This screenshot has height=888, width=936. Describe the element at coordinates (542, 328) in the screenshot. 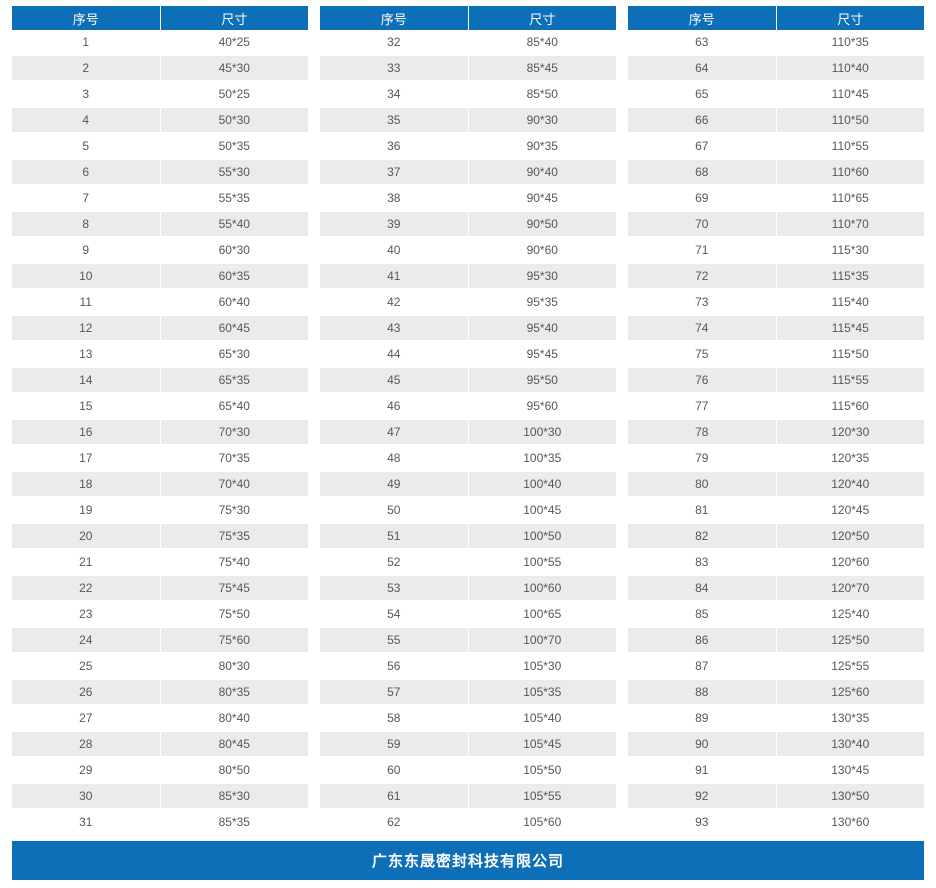

I see `size-cell: 95*40` at that location.